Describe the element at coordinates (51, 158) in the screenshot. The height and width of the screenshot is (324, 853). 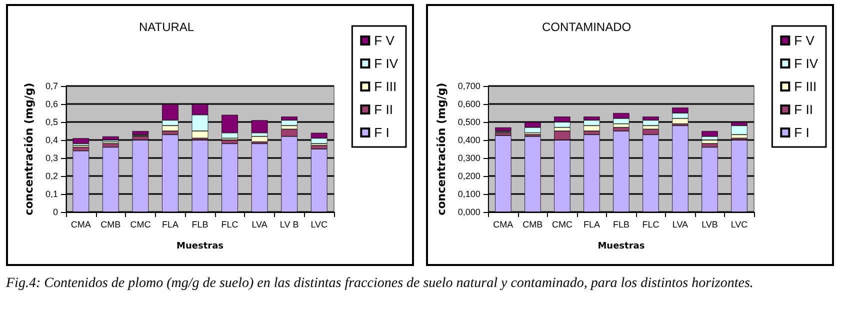
I see `y-tick-label: 0,3` at that location.